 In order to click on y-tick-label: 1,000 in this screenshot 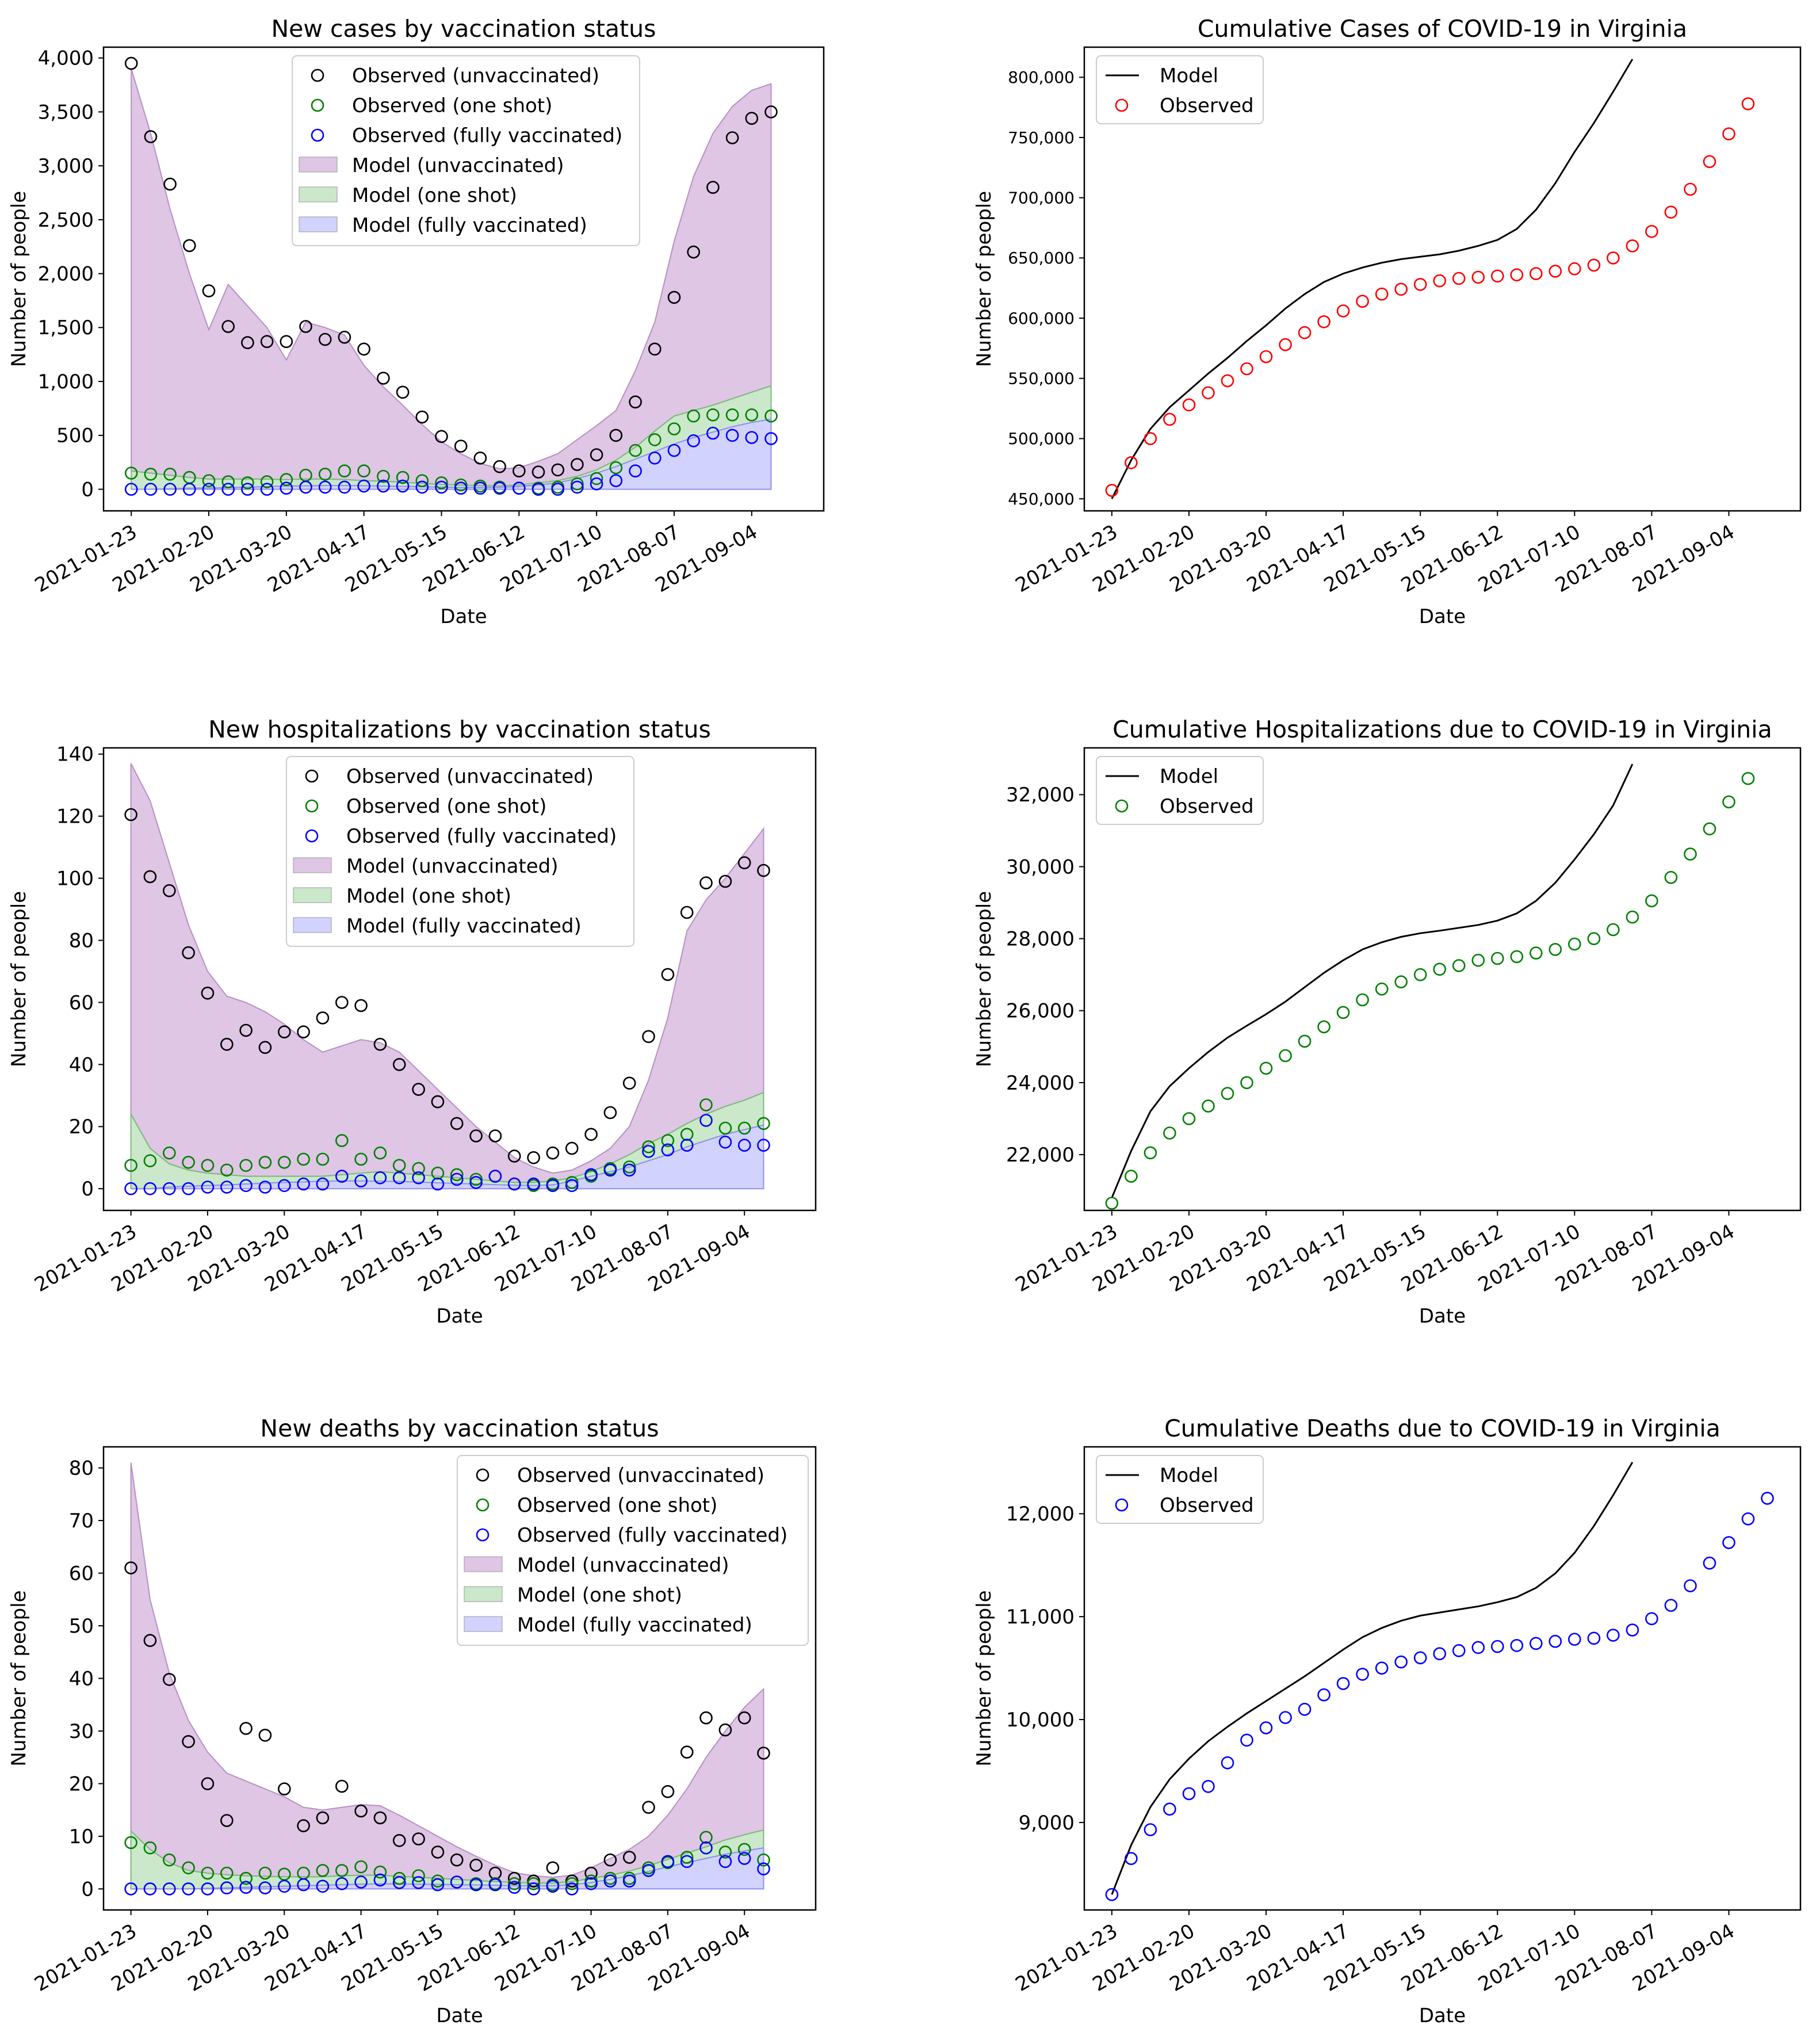, I will do `click(66, 381)`.